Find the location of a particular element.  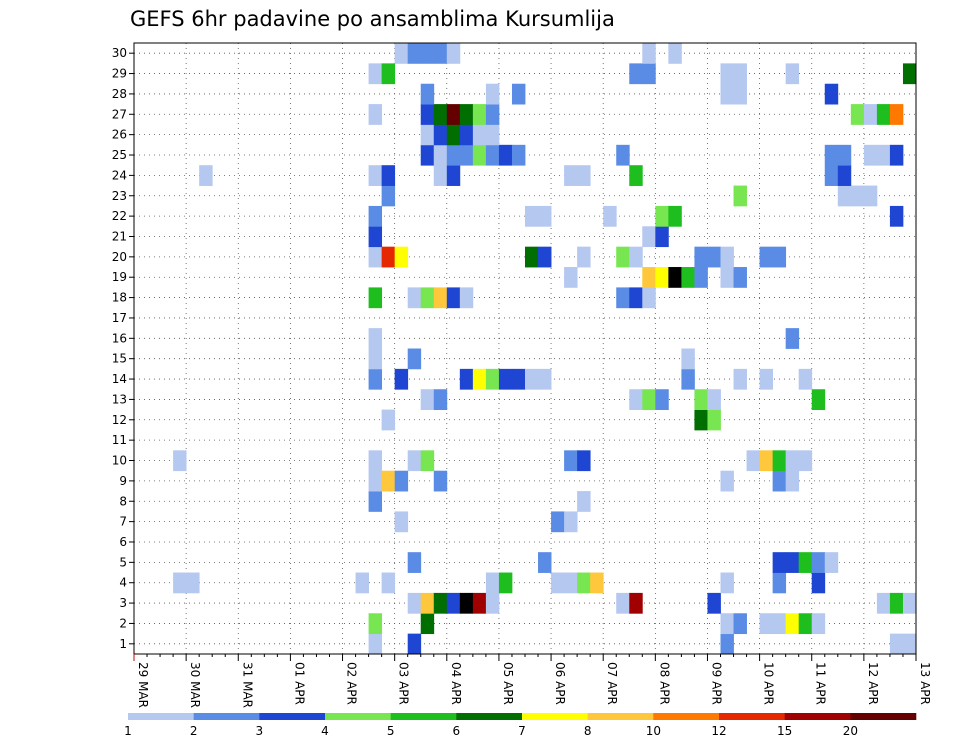

legend-label: 6 is located at coordinates (457, 731).